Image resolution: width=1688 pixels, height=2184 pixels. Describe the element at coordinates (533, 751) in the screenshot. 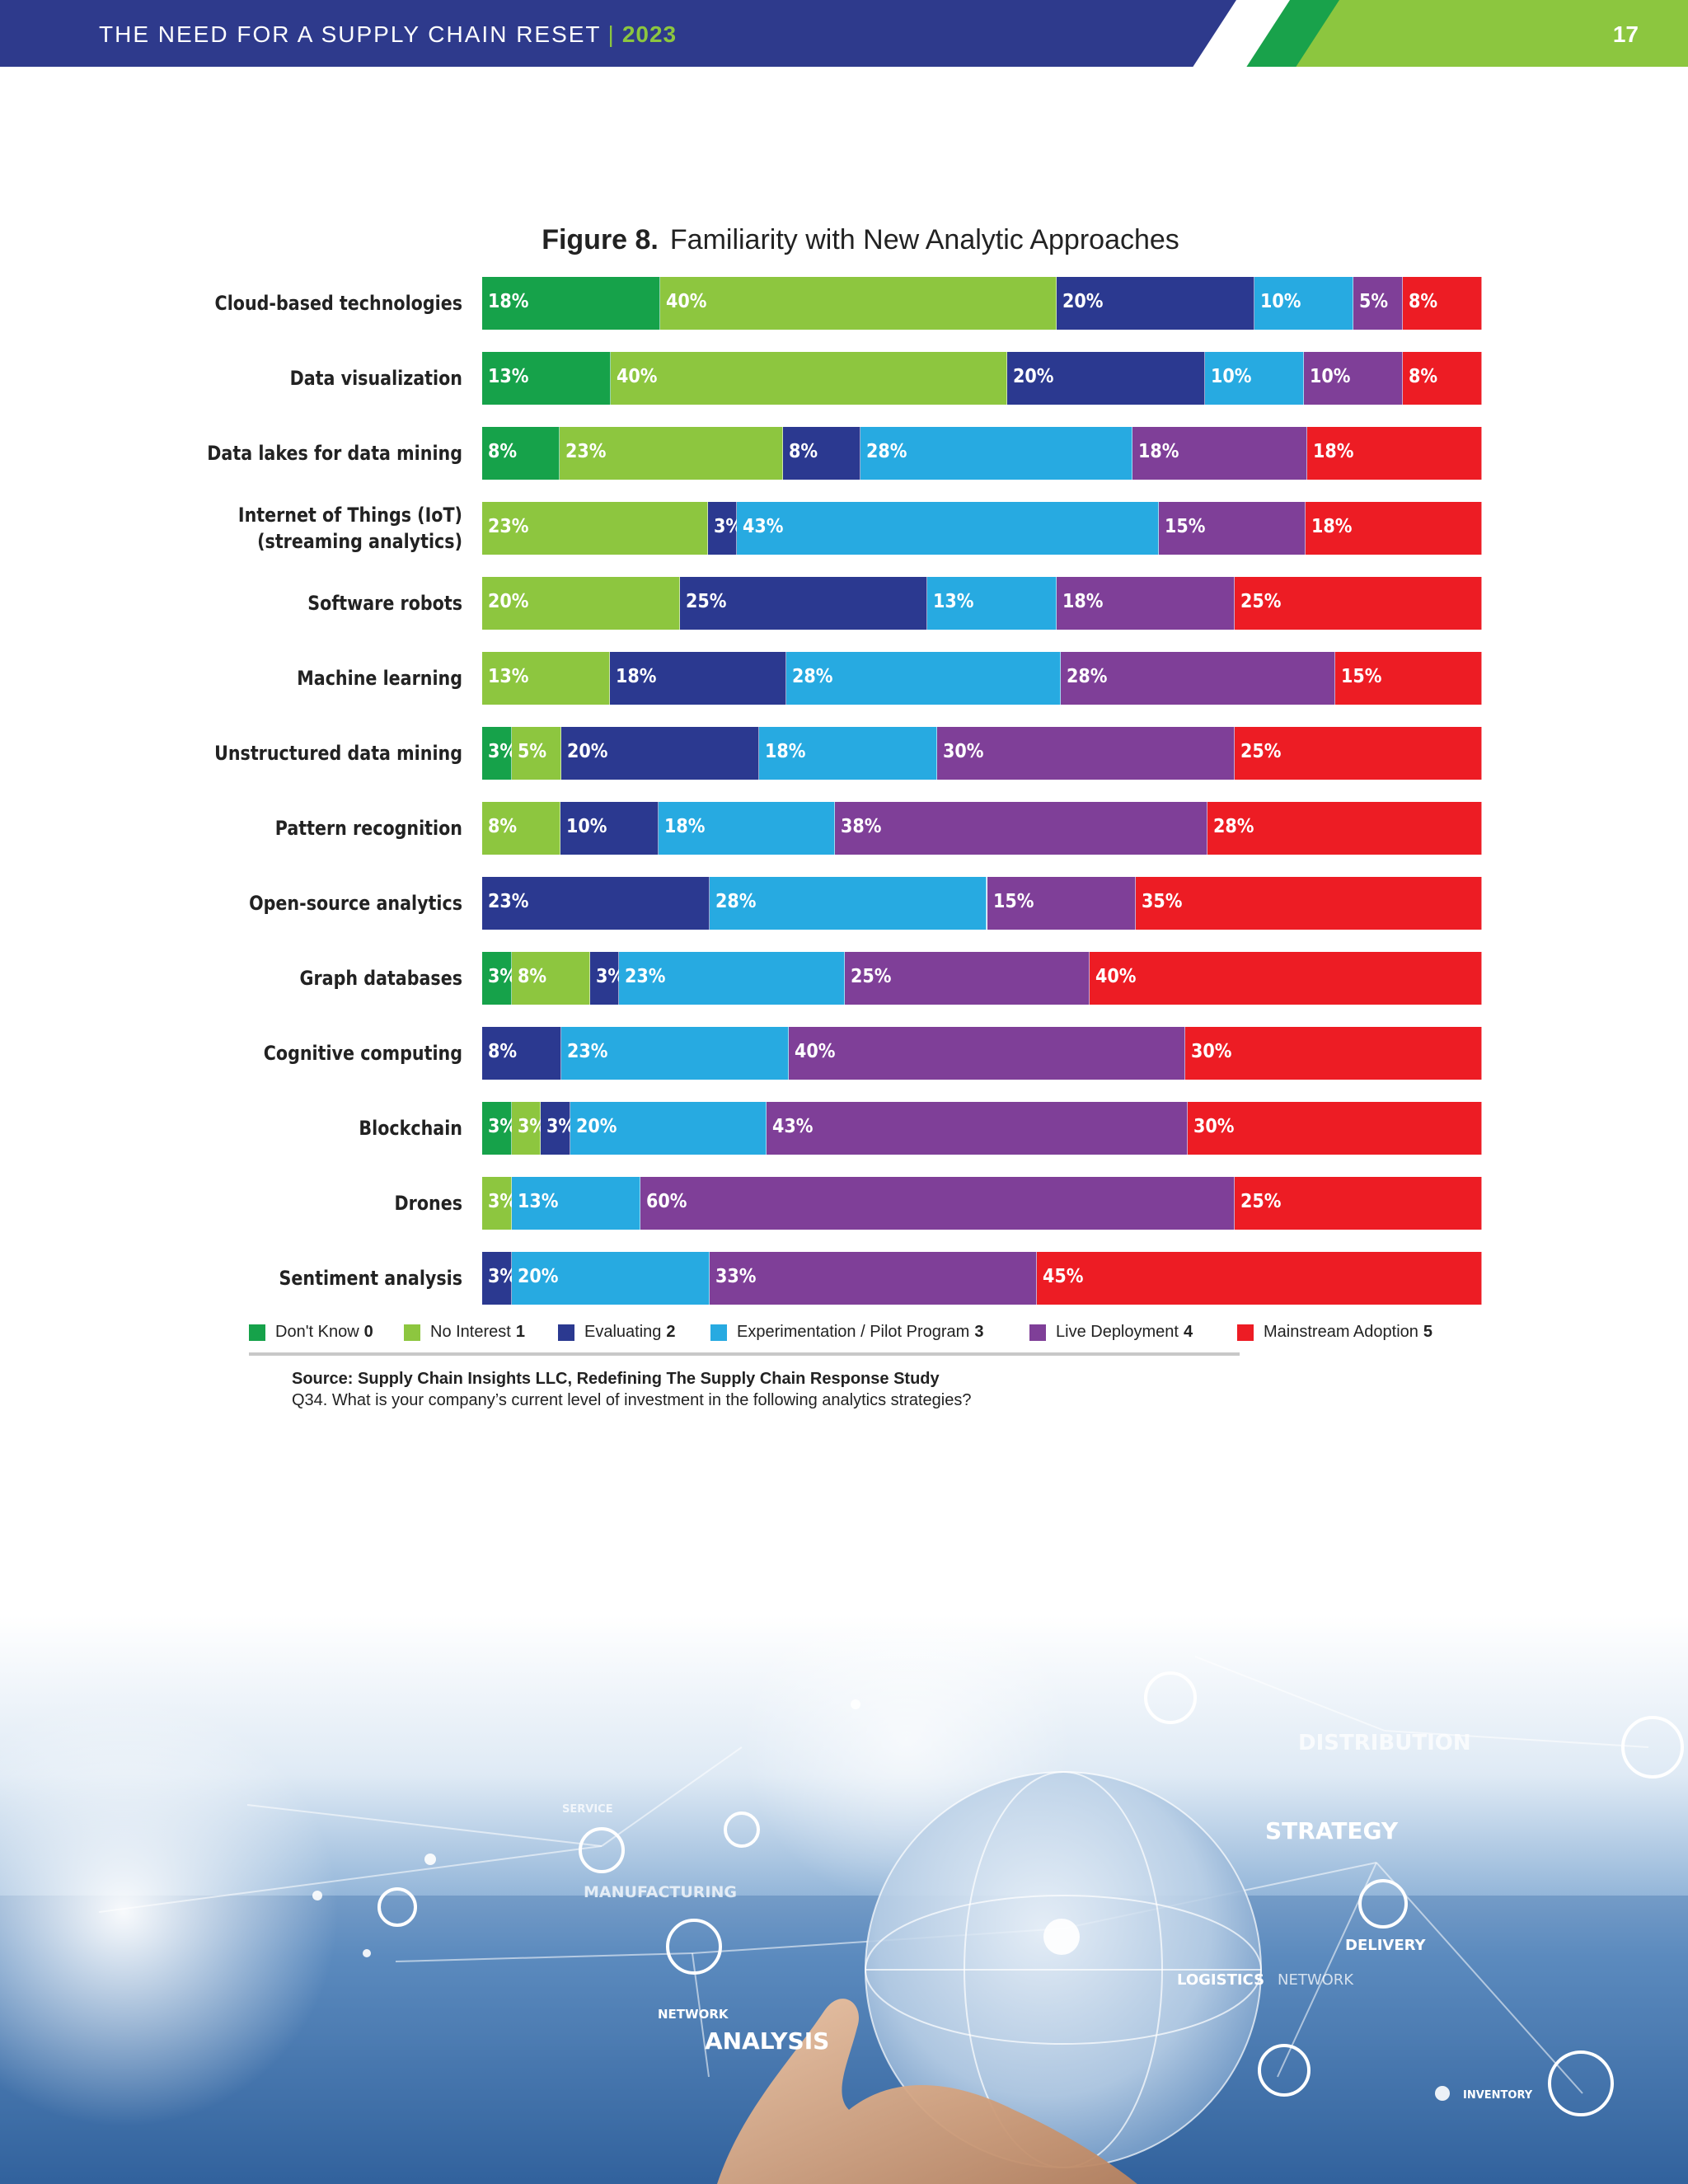

I see `data-label: 5%` at that location.